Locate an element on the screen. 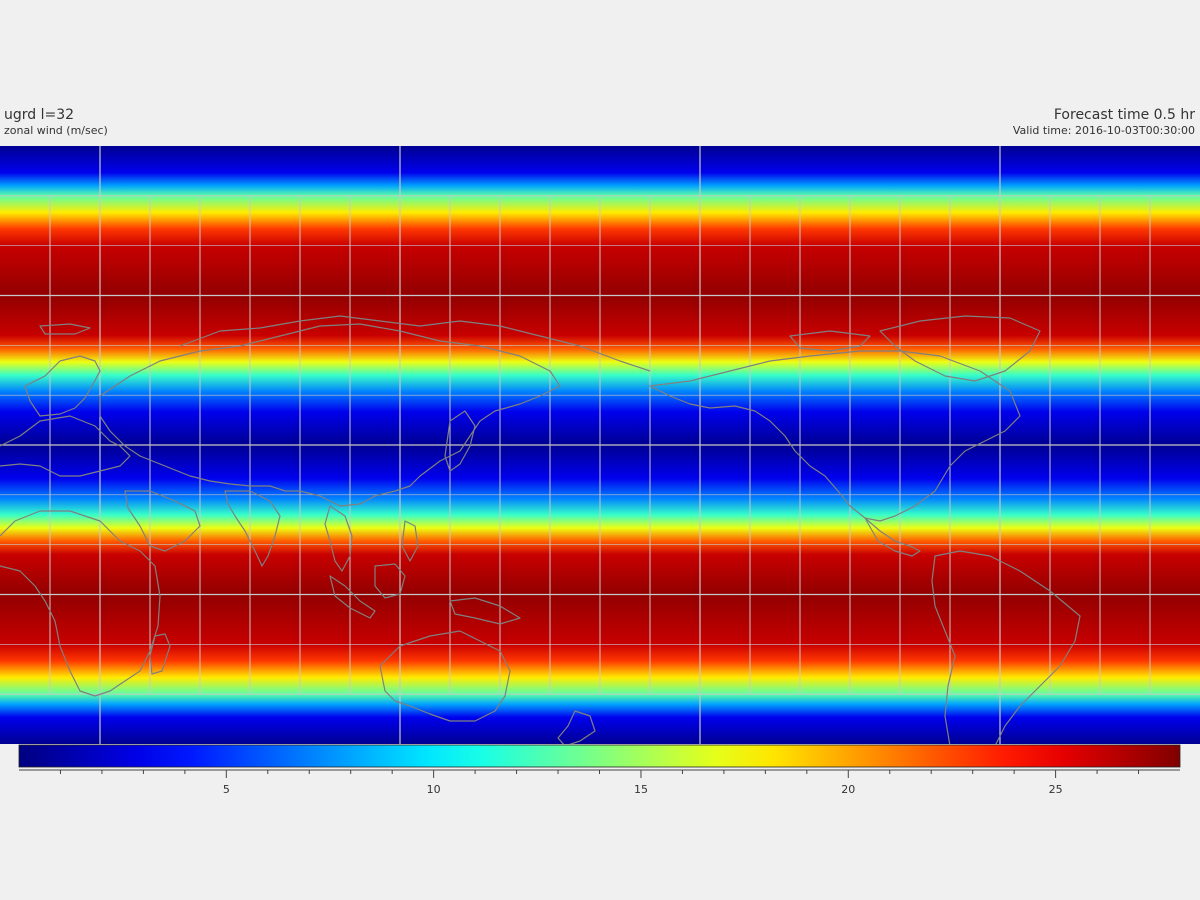  variable-subtitle: zonal wind (m/sec) is located at coordinates (56, 130).